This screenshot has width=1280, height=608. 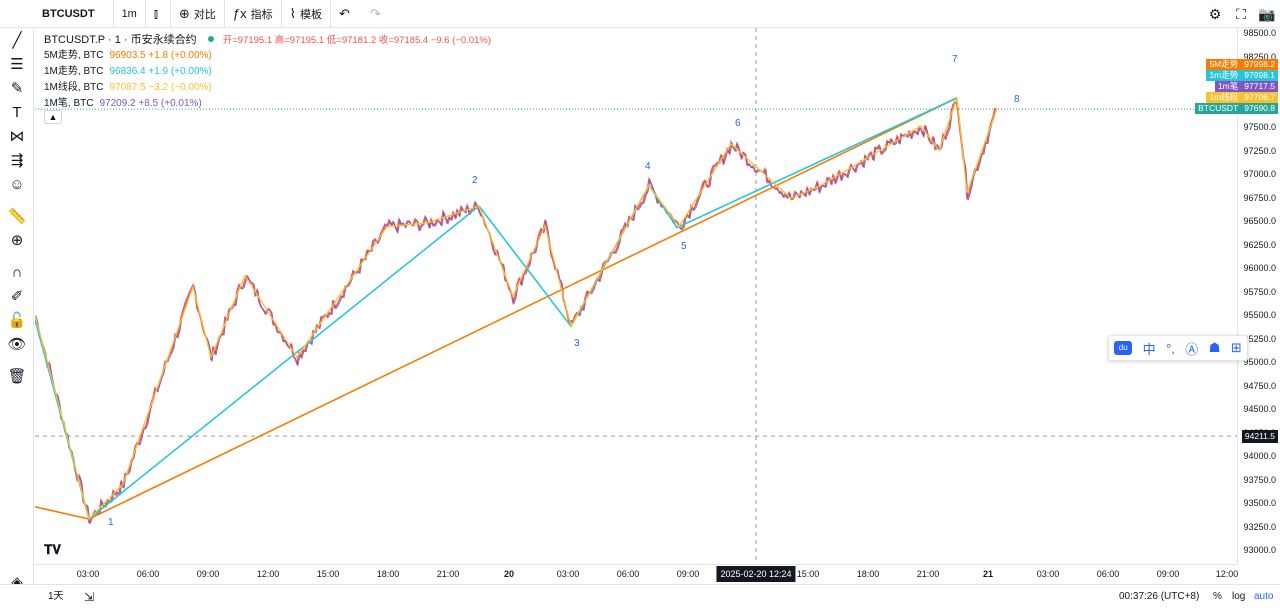 What do you see at coordinates (1259, 197) in the screenshot?
I see `price-tick-label: 96750.0` at bounding box center [1259, 197].